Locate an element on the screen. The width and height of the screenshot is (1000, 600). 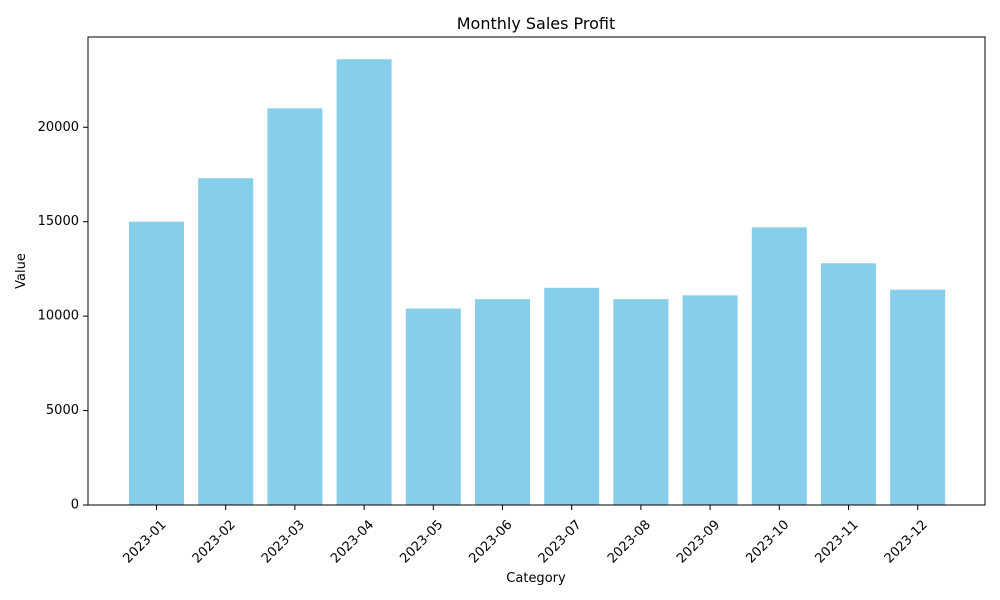
x-tick-label: 2023-12 is located at coordinates (906, 541).